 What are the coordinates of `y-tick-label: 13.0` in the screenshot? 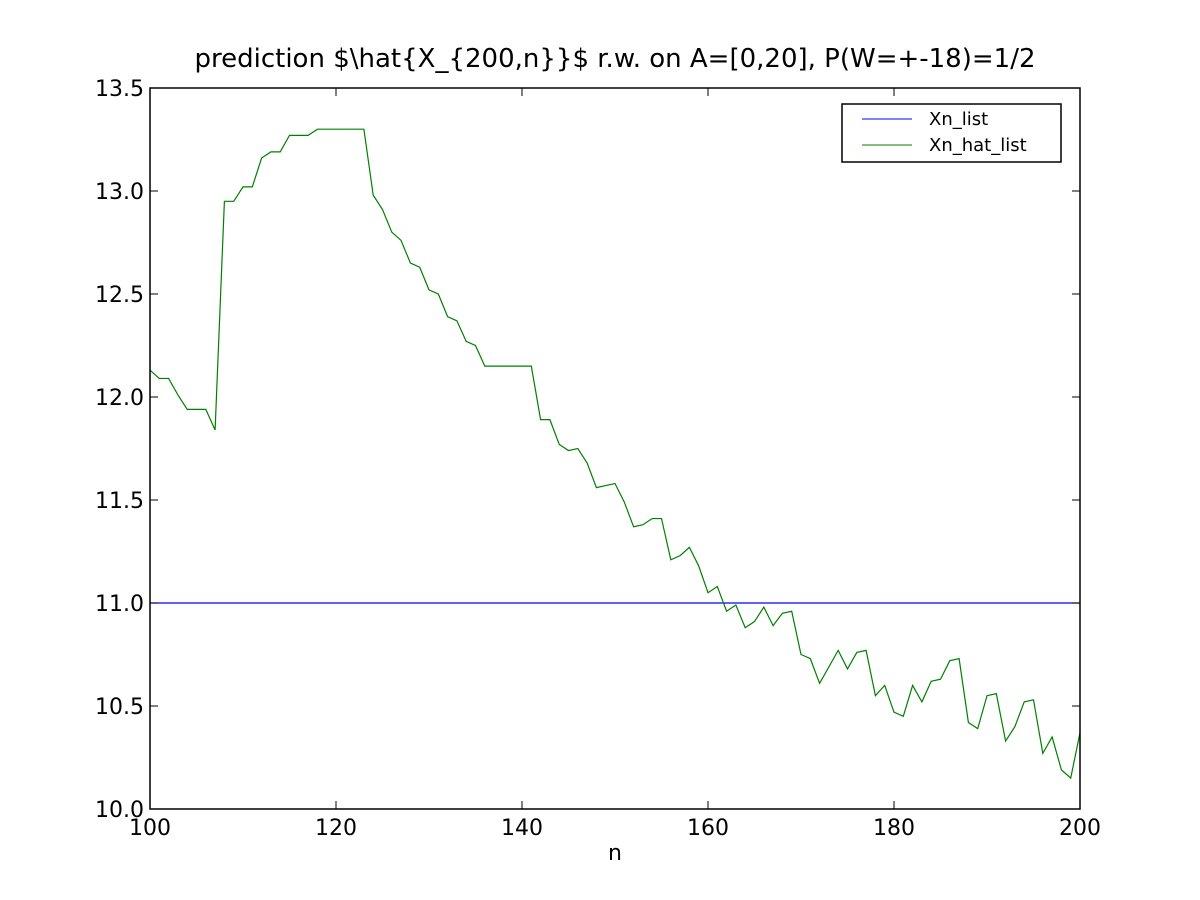 It's located at (119, 192).